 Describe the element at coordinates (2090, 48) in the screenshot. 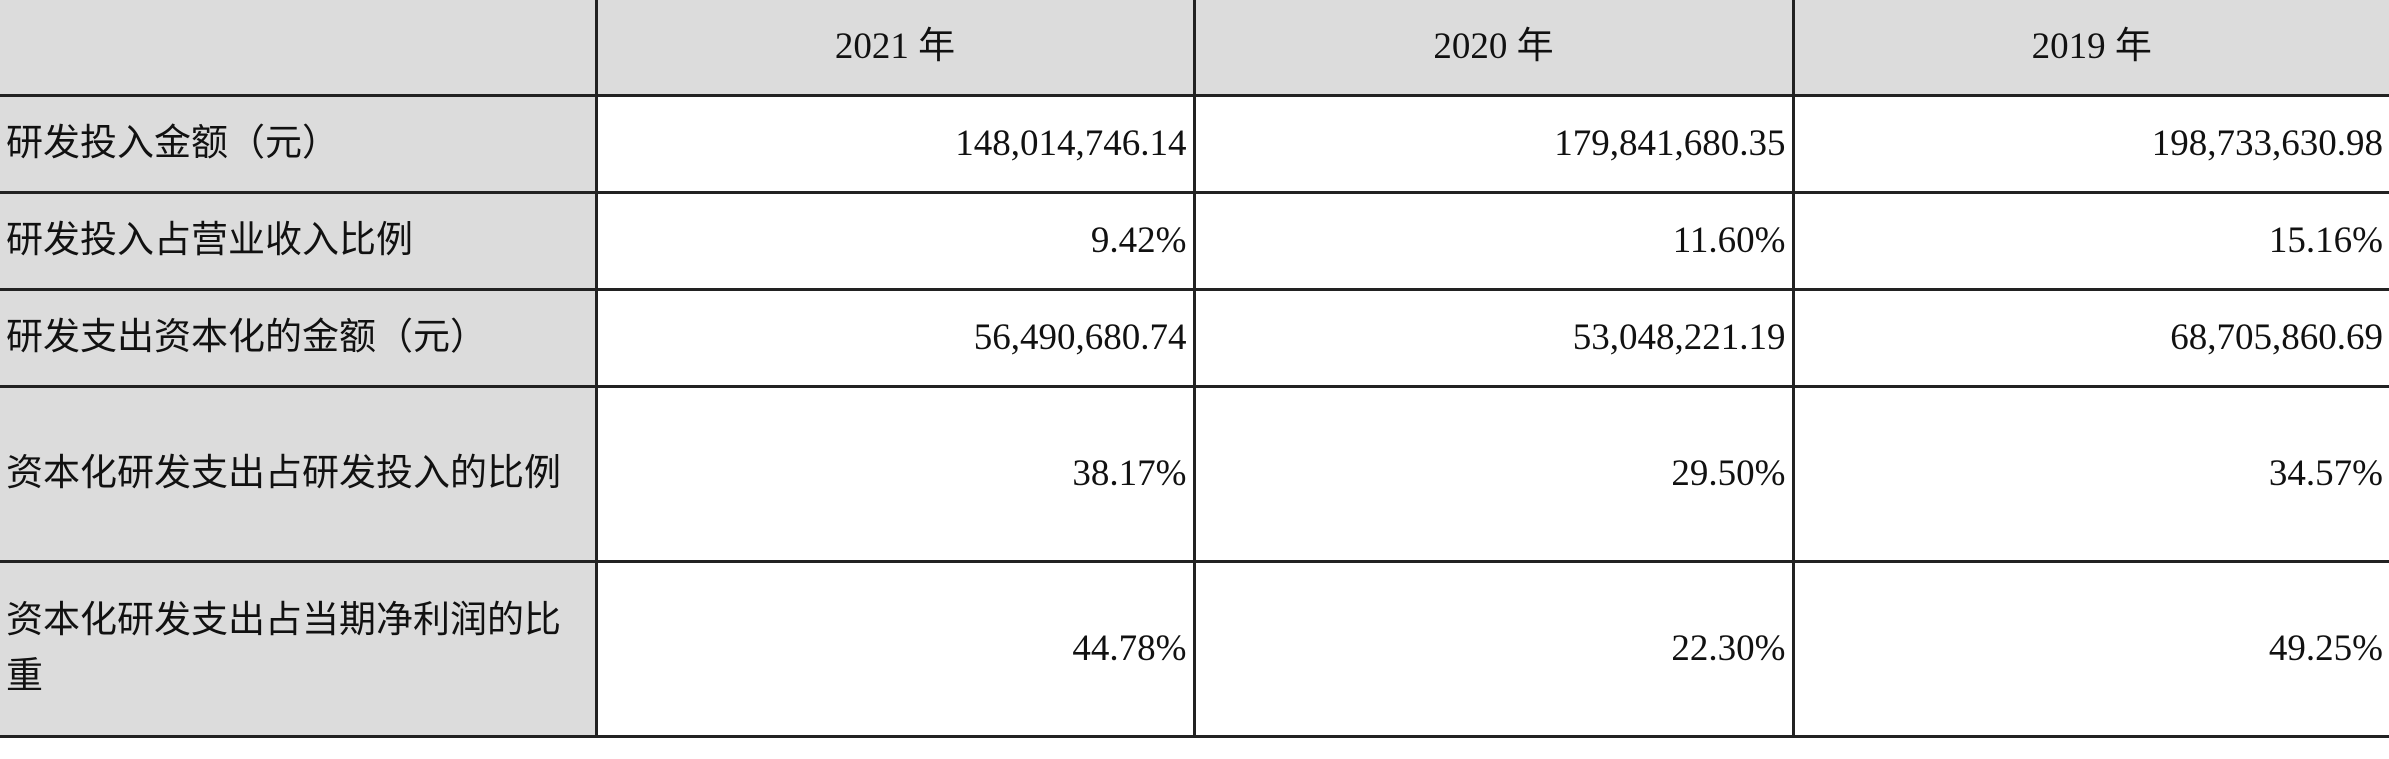

I see `header-cell-2019: 2019 年` at that location.